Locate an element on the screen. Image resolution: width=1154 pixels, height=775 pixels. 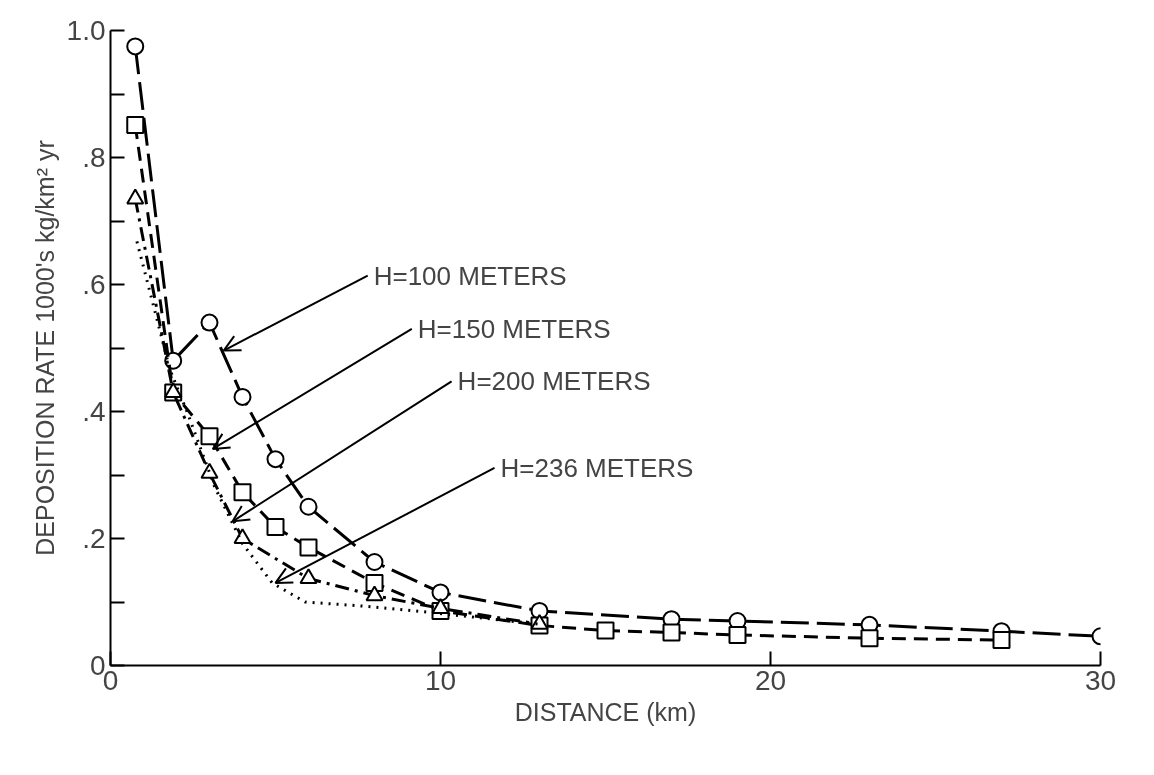
x-tick-label: 10 is located at coordinates (440, 680).